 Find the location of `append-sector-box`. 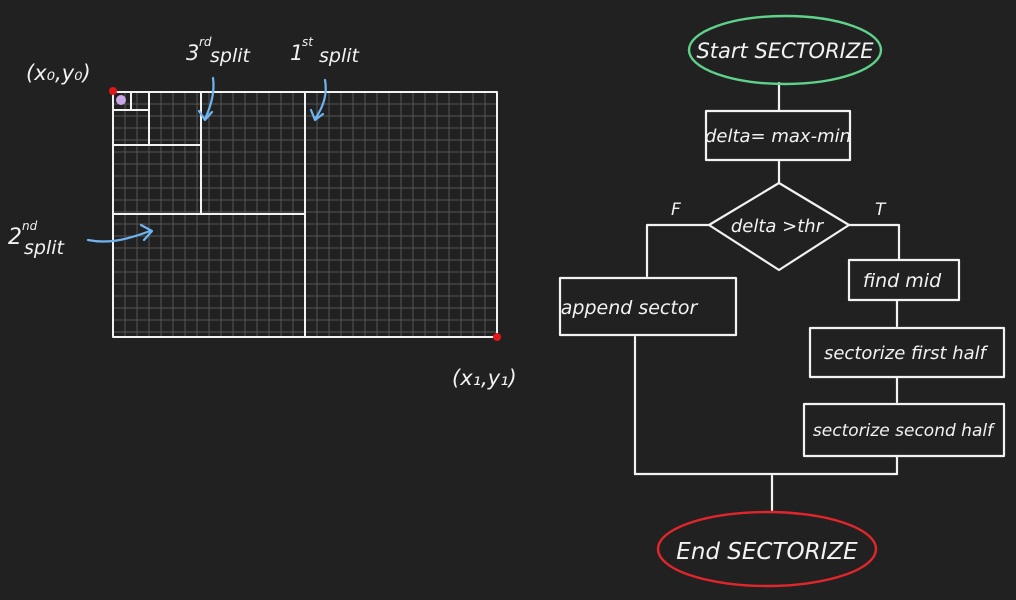

append-sector-box is located at coordinates (648, 306).